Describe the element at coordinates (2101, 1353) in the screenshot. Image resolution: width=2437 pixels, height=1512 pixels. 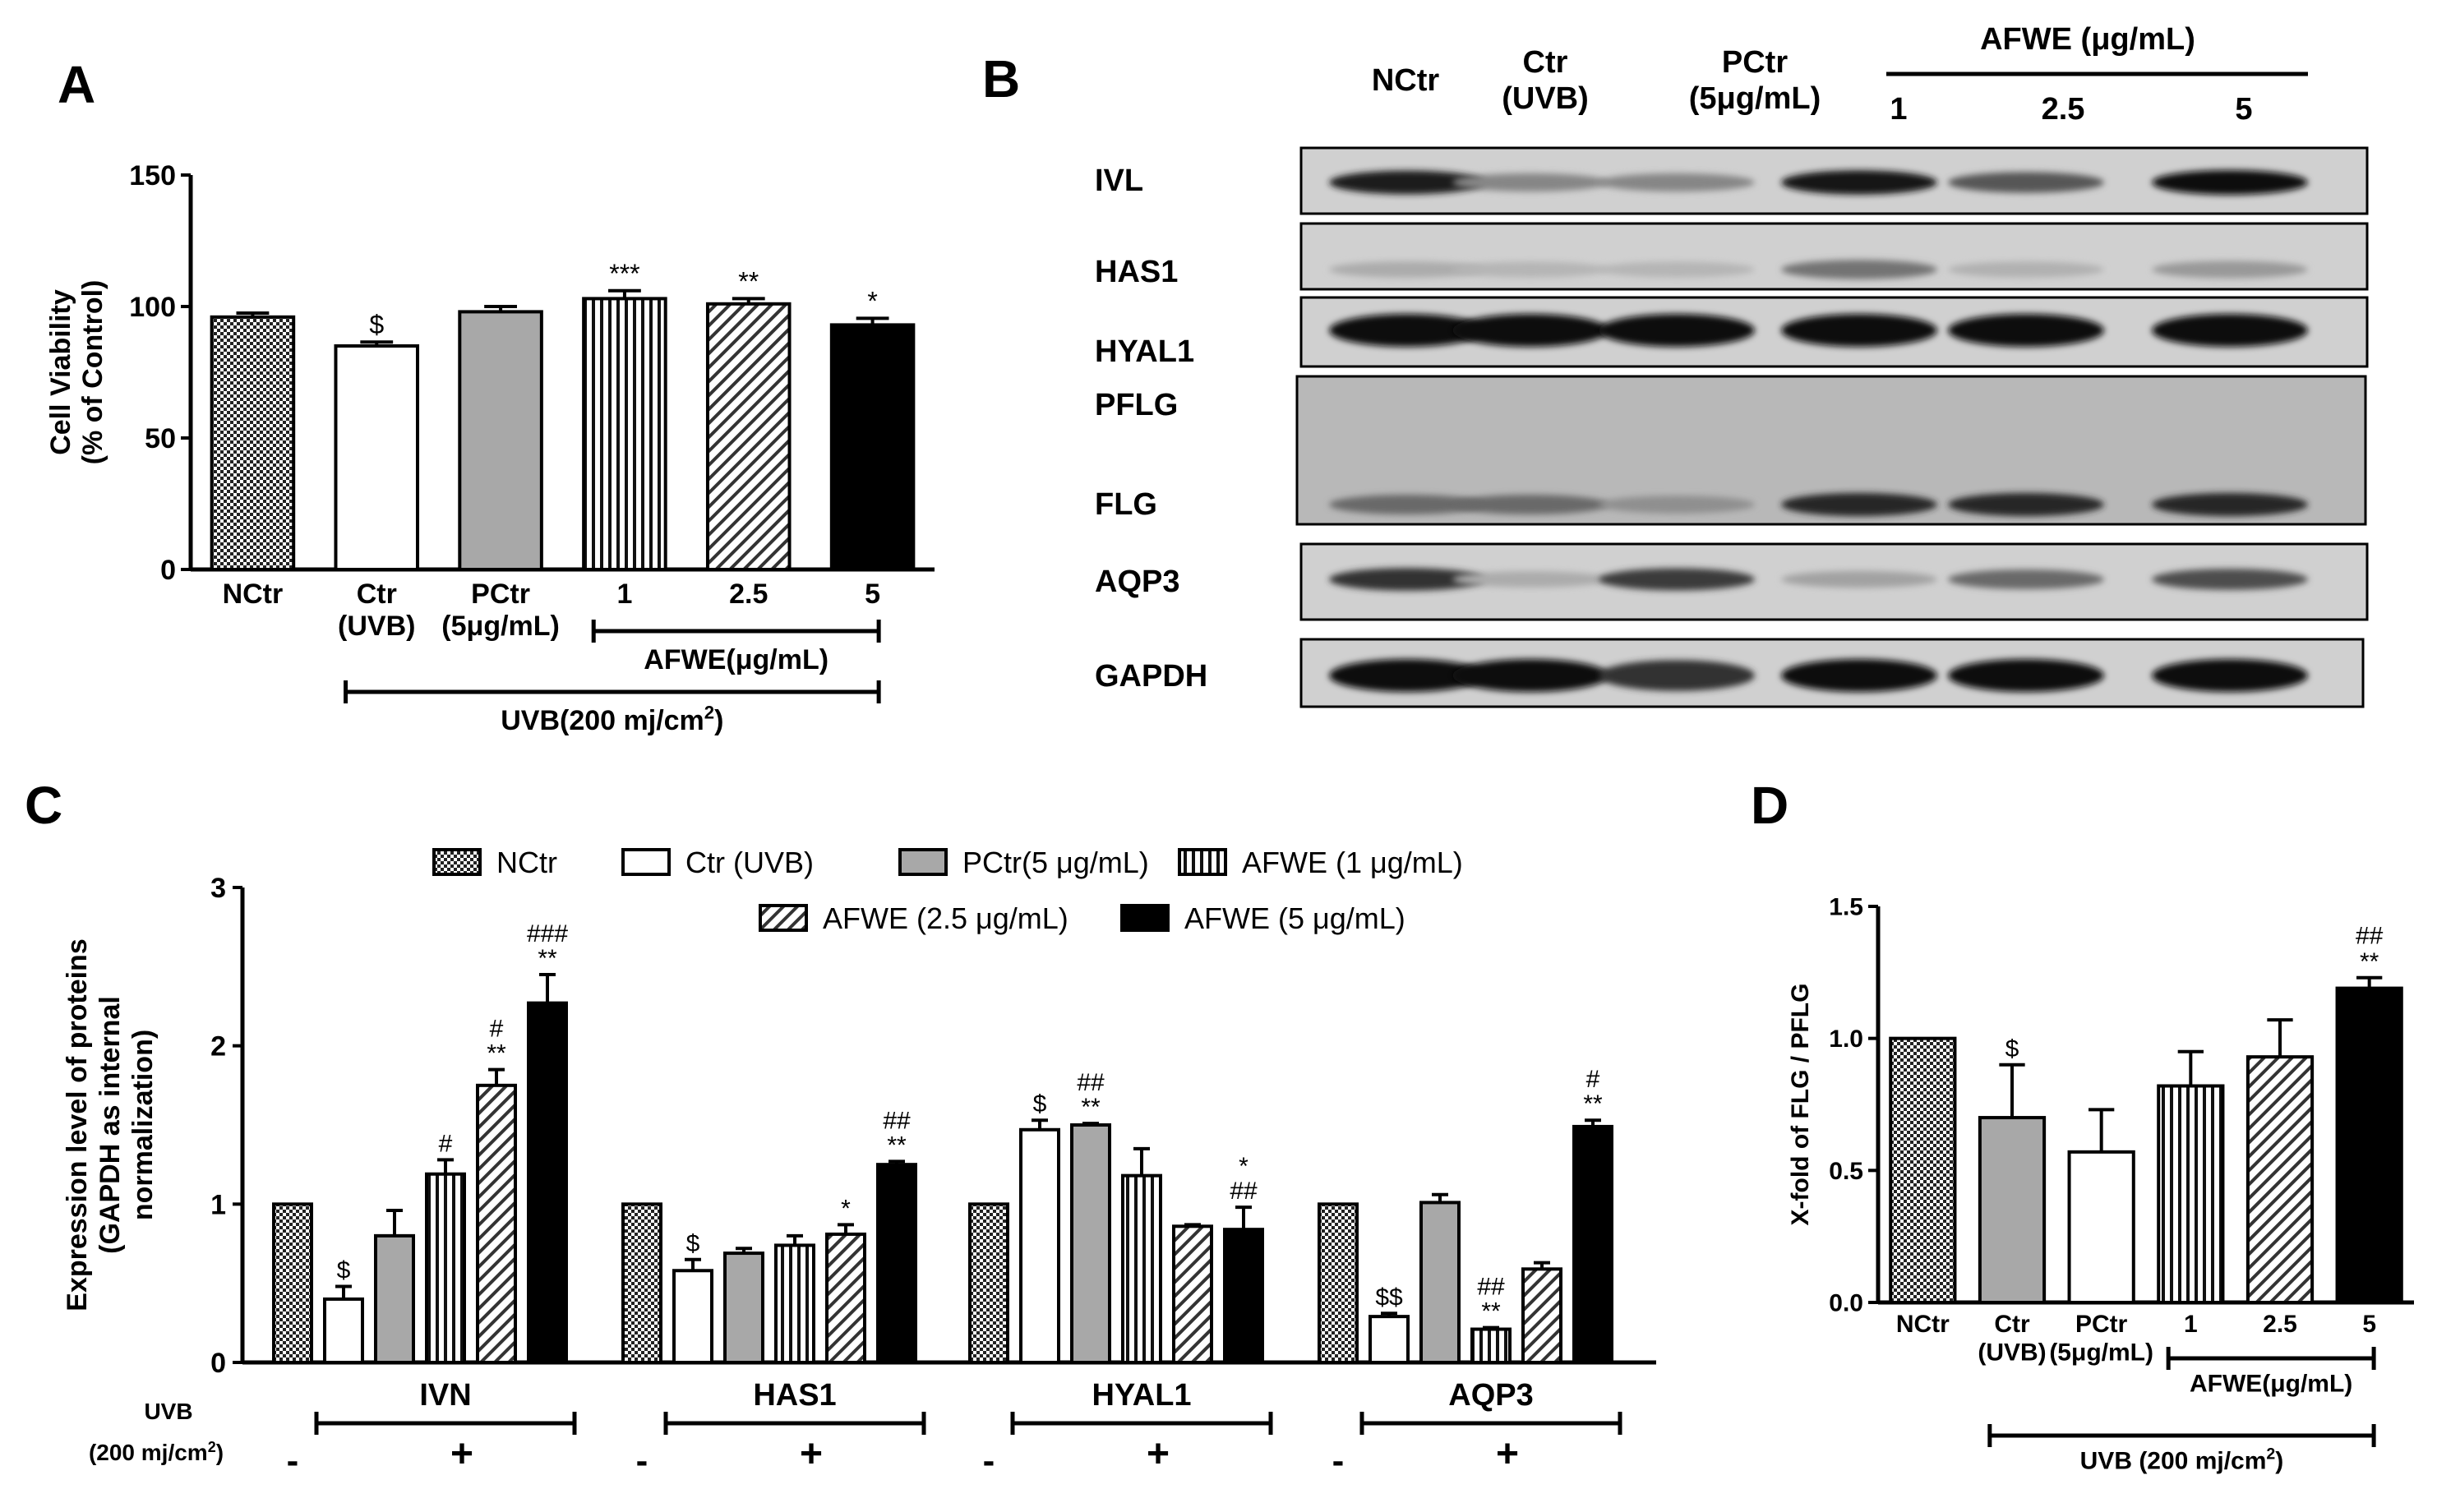
I see `category-label: (5μg/mL)` at that location.